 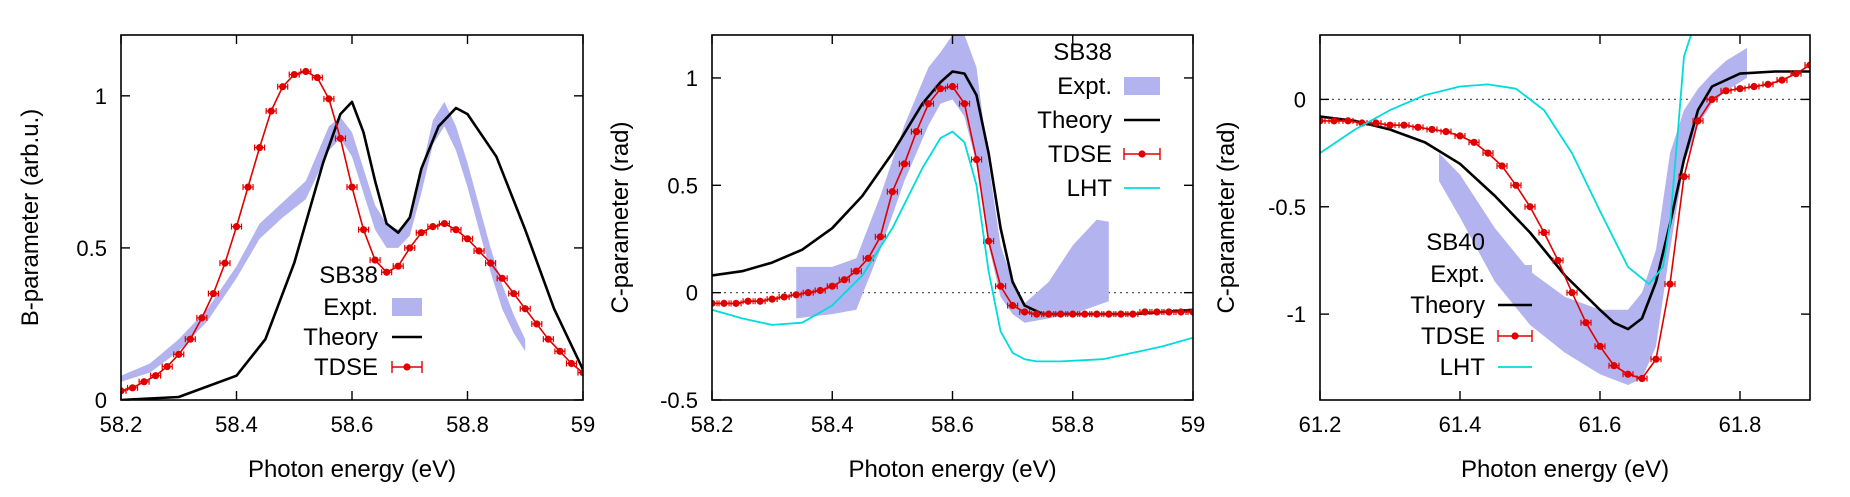 I want to click on legend-swatch-expt, so click(x=407, y=307).